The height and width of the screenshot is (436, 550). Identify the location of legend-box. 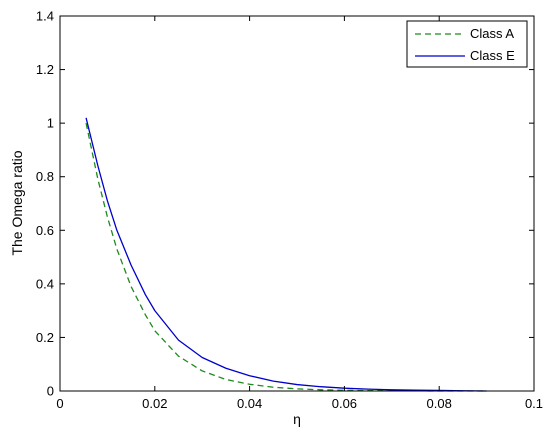
(467, 44).